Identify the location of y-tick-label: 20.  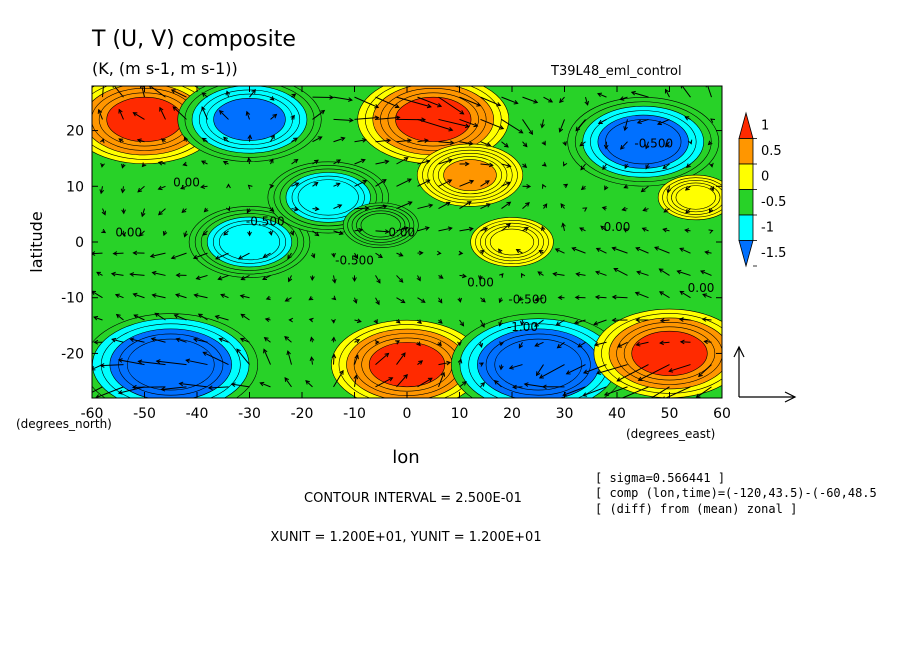
(75, 132).